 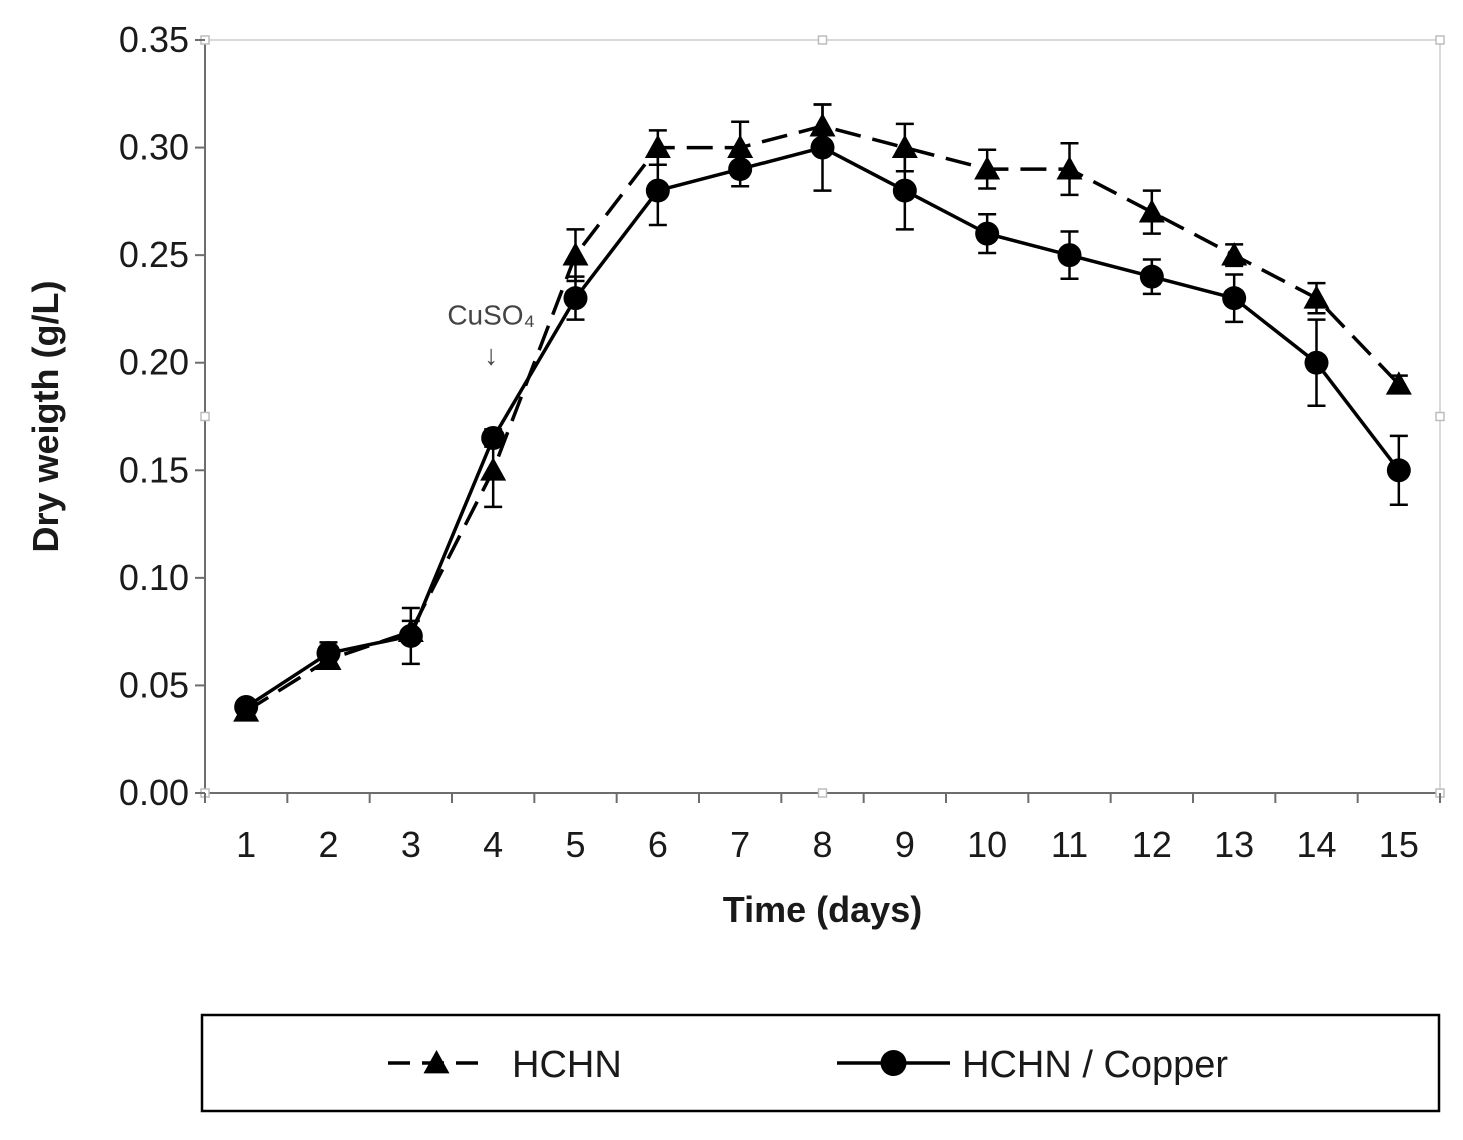 What do you see at coordinates (575, 844) in the screenshot?
I see `x-tick-label: 5` at bounding box center [575, 844].